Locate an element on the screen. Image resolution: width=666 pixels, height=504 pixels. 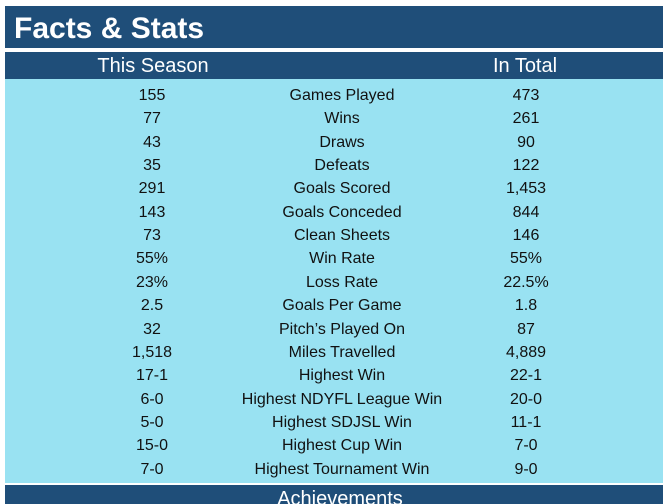
column-header-row: This Season In Total is located at coordinates (334, 65).